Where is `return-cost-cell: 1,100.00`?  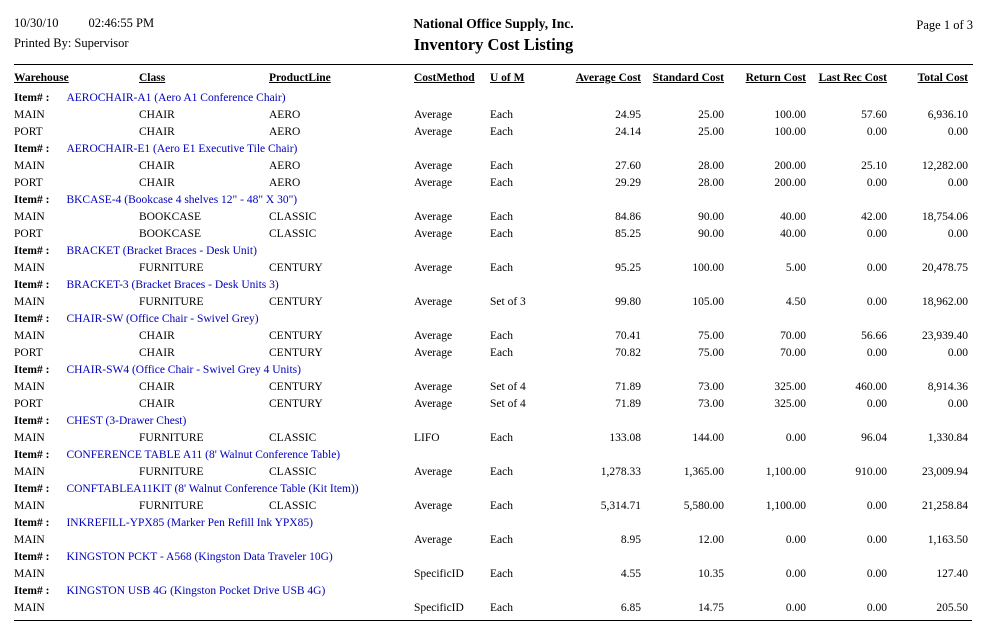
return-cost-cell: 1,100.00 is located at coordinates (785, 505).